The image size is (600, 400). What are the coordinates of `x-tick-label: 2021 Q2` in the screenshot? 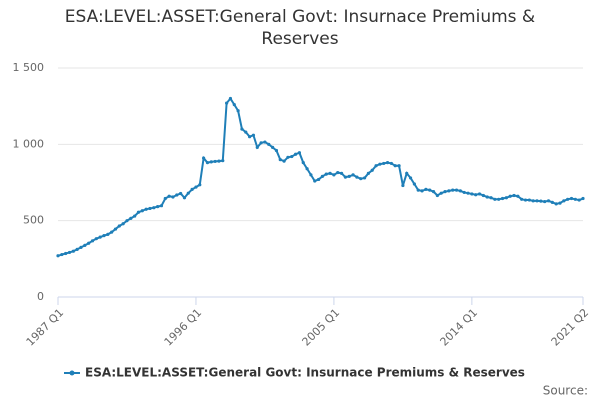 It's located at (570, 327).